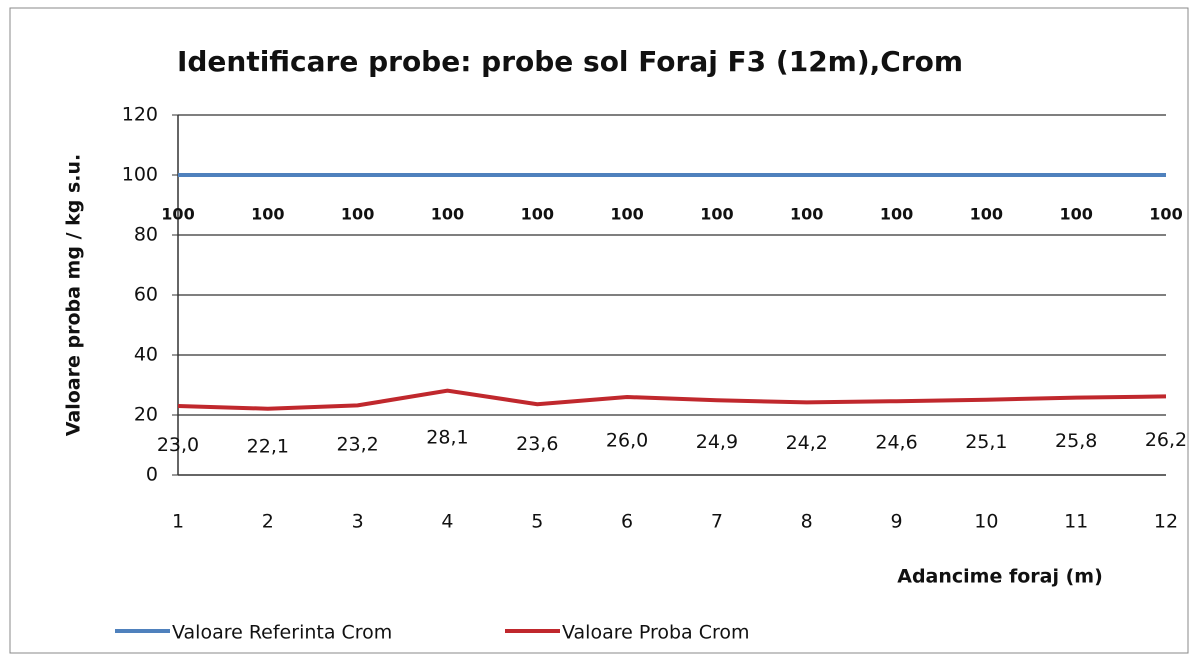 This screenshot has height=659, width=1191. I want to click on legend-label: Valoare Referinta Crom, so click(282, 633).